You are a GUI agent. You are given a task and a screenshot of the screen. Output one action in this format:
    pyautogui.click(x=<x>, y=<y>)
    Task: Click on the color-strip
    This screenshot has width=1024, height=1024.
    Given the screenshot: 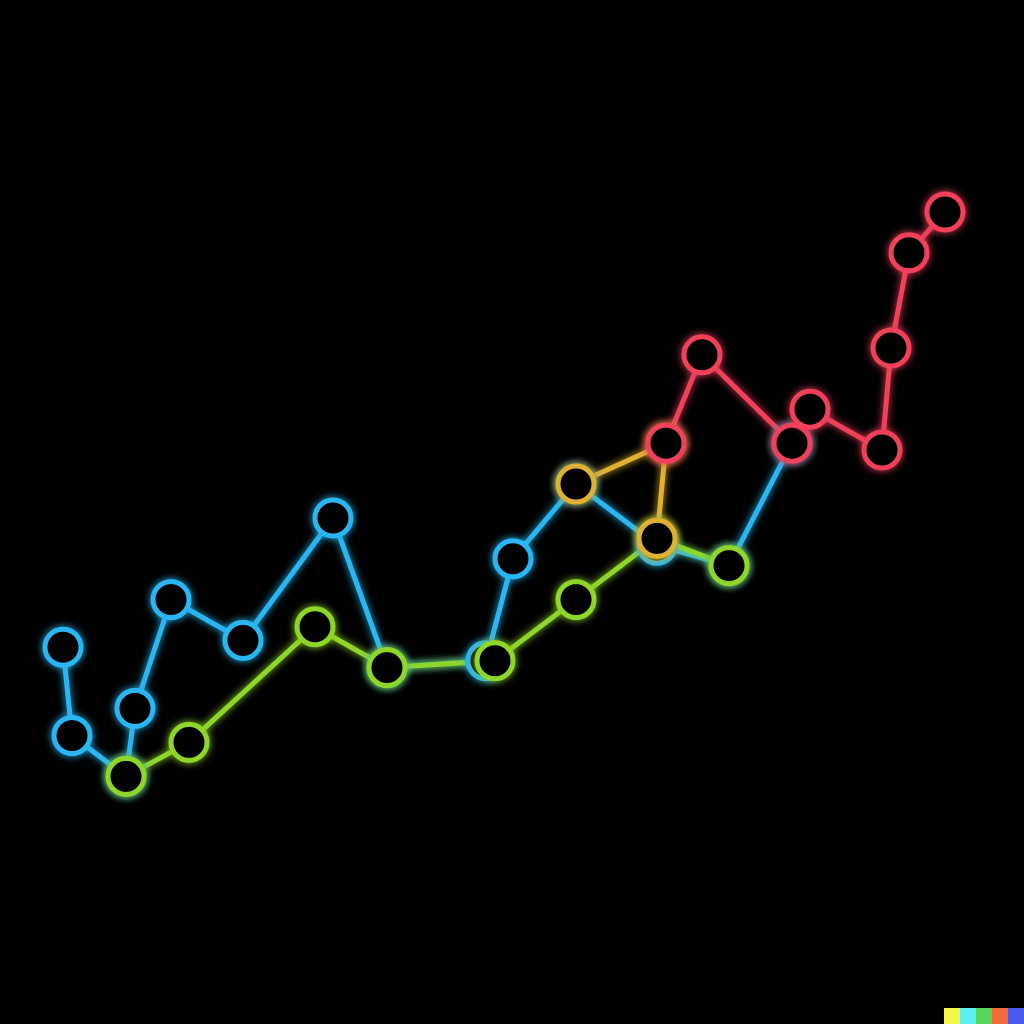 What is the action you would take?
    pyautogui.click(x=984, y=1016)
    